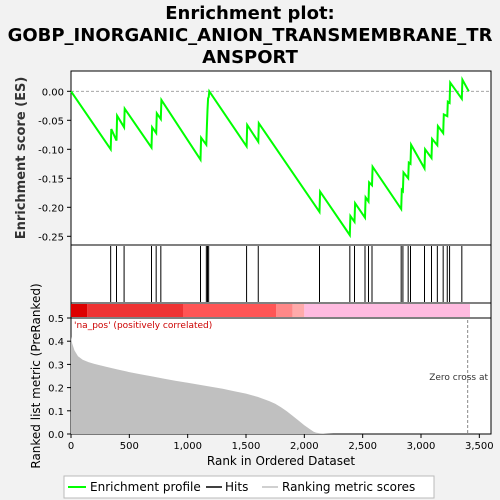 This screenshot has height=500, width=500. Describe the element at coordinates (51, 121) in the screenshot. I see `es-y-tick-label: -0.05` at that location.